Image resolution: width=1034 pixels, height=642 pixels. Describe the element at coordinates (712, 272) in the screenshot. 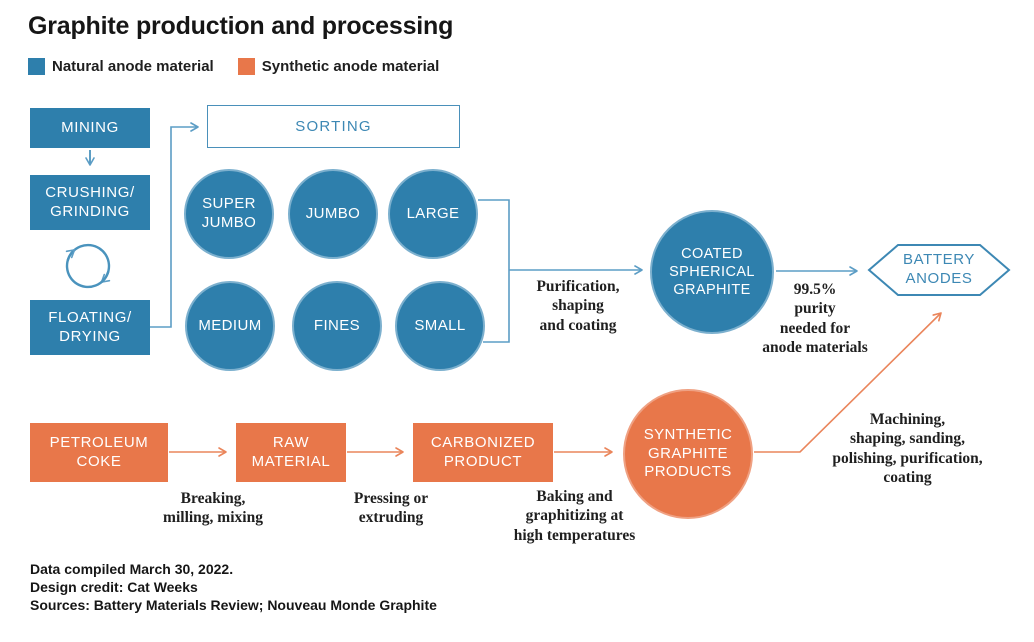

I see `node-coated-spherical-graphite: COATED SPHERICAL GRAPHITE` at that location.